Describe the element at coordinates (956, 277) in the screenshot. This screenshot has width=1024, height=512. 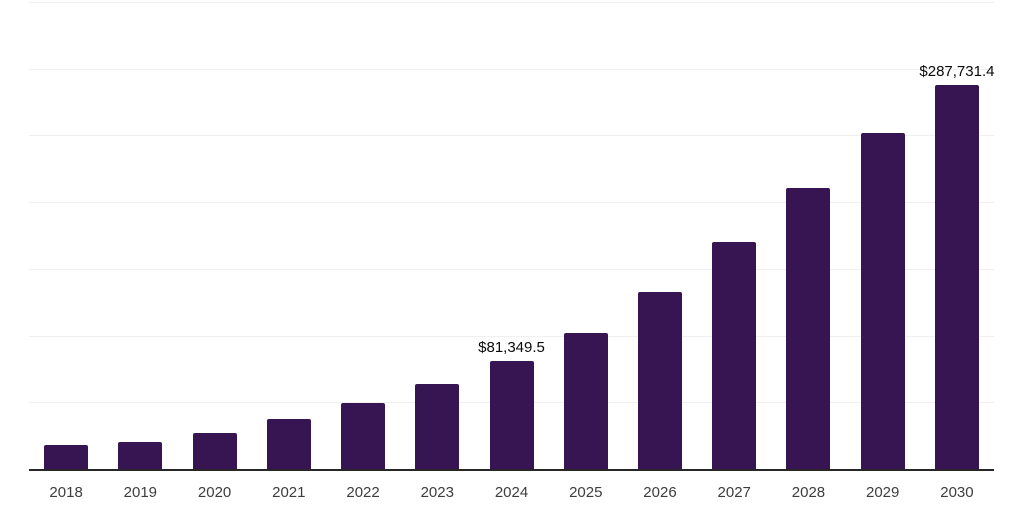
I see `bar-2030` at that location.